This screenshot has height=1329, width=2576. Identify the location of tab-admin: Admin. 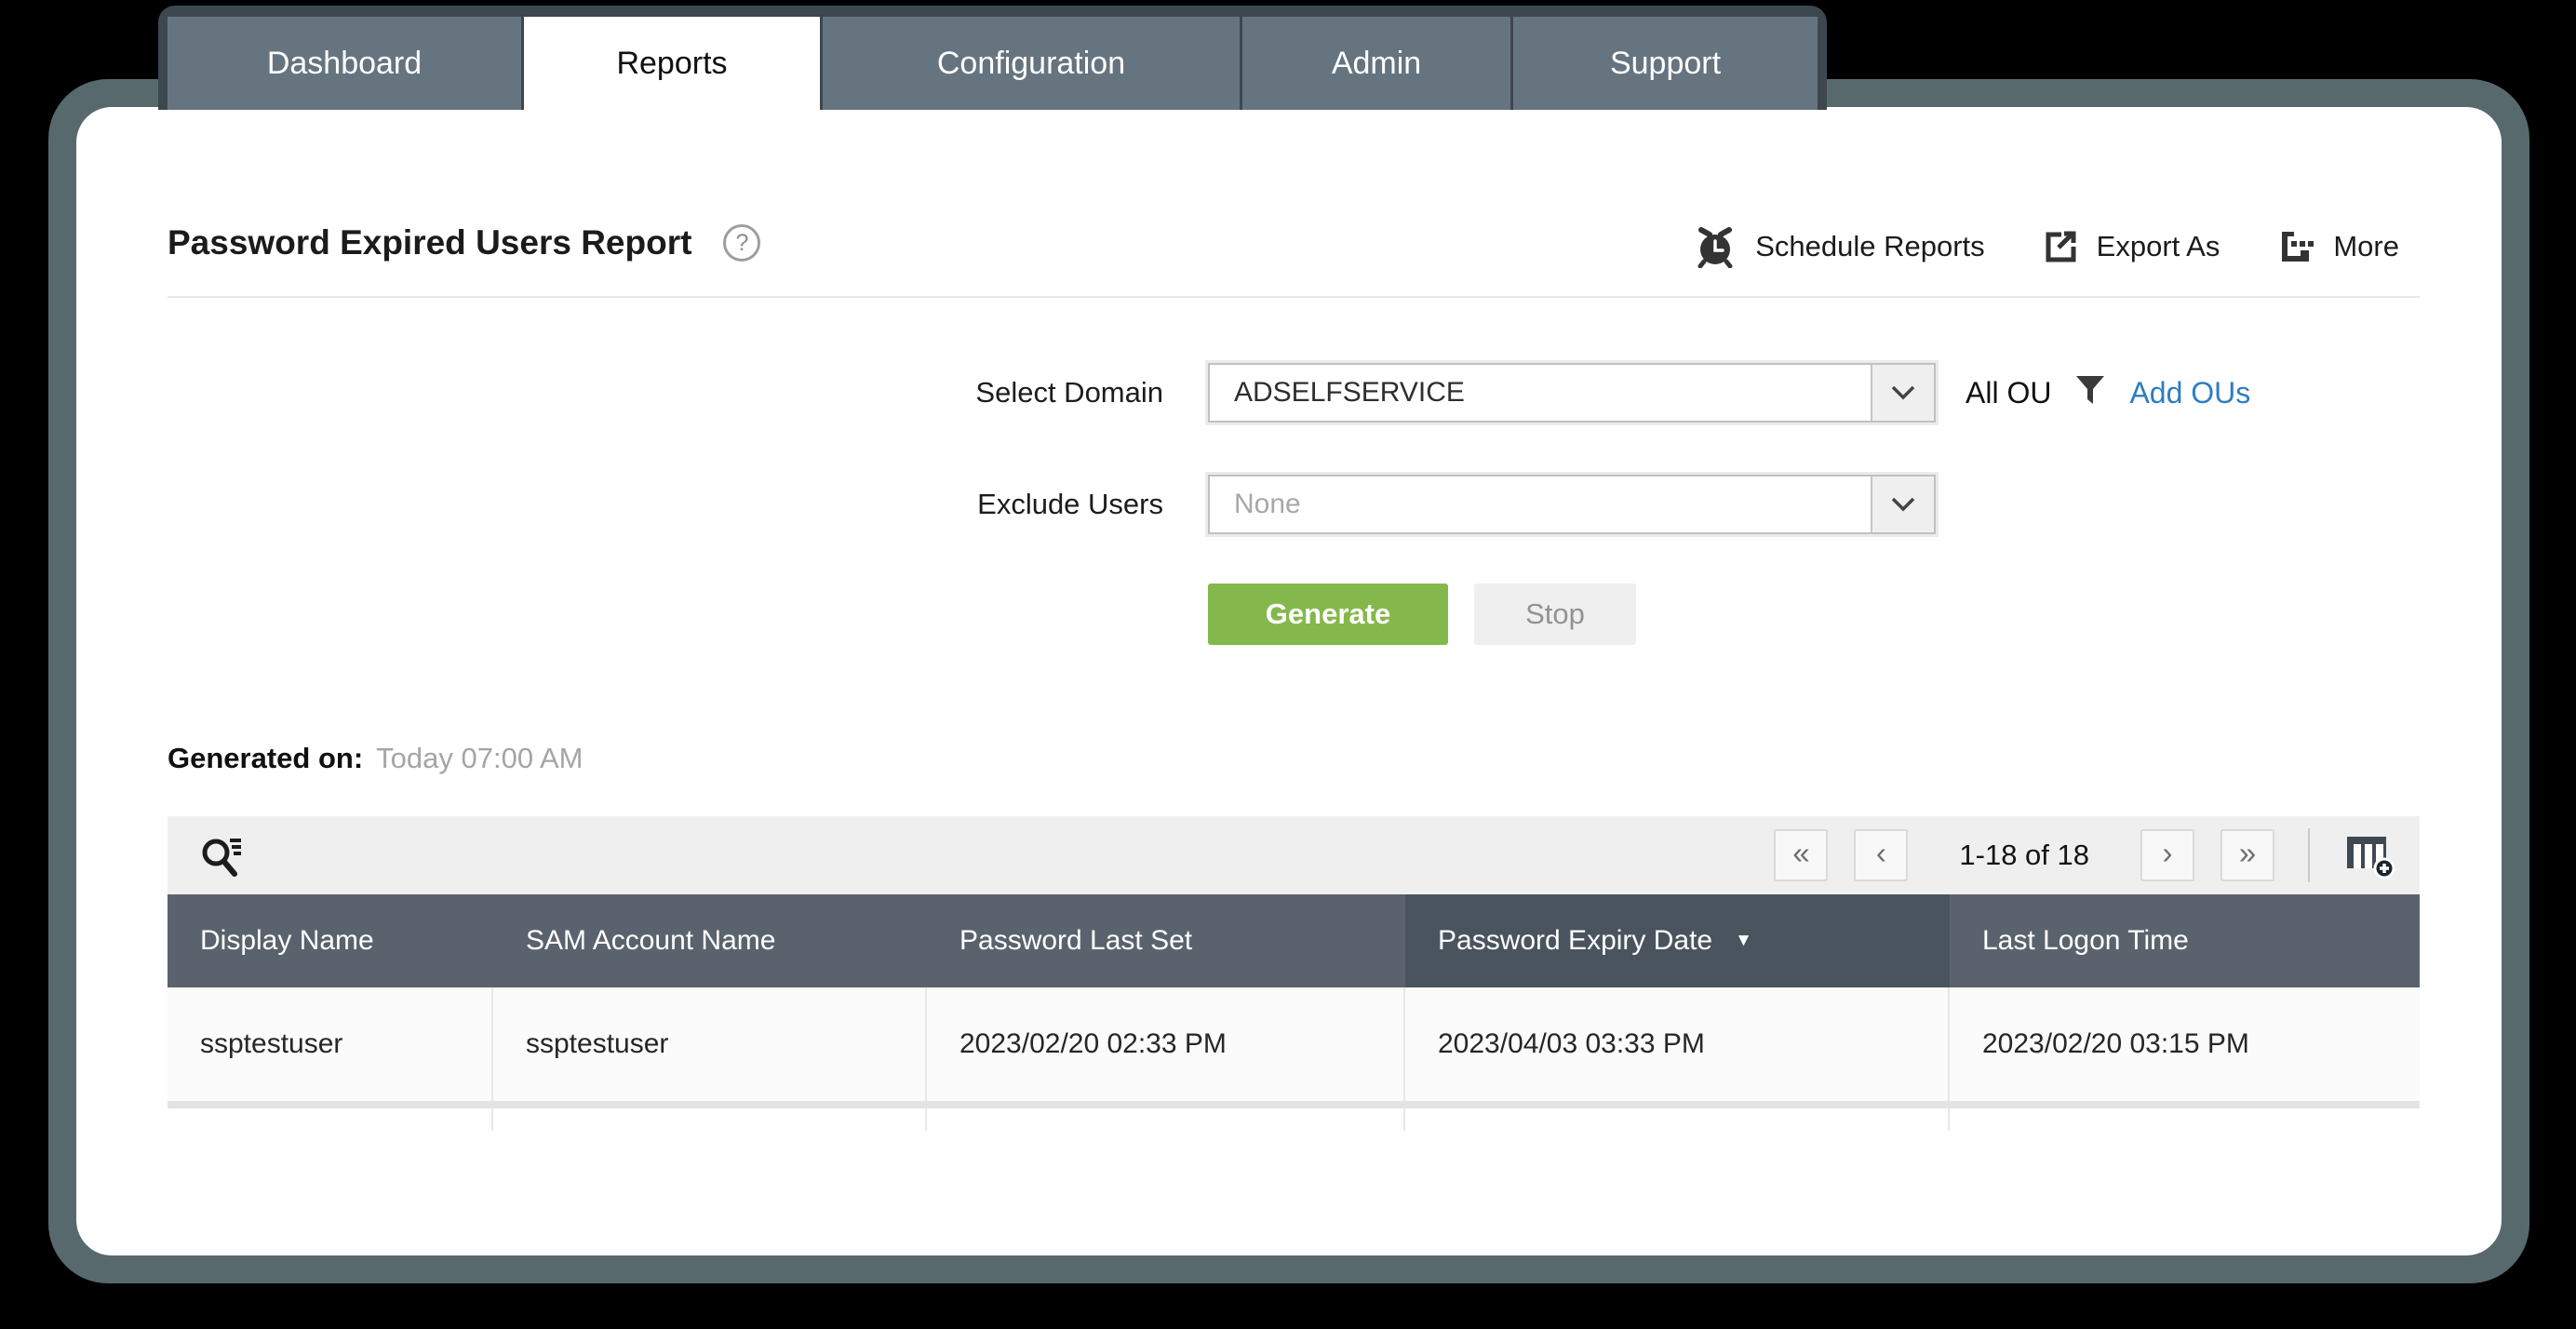
(1376, 63).